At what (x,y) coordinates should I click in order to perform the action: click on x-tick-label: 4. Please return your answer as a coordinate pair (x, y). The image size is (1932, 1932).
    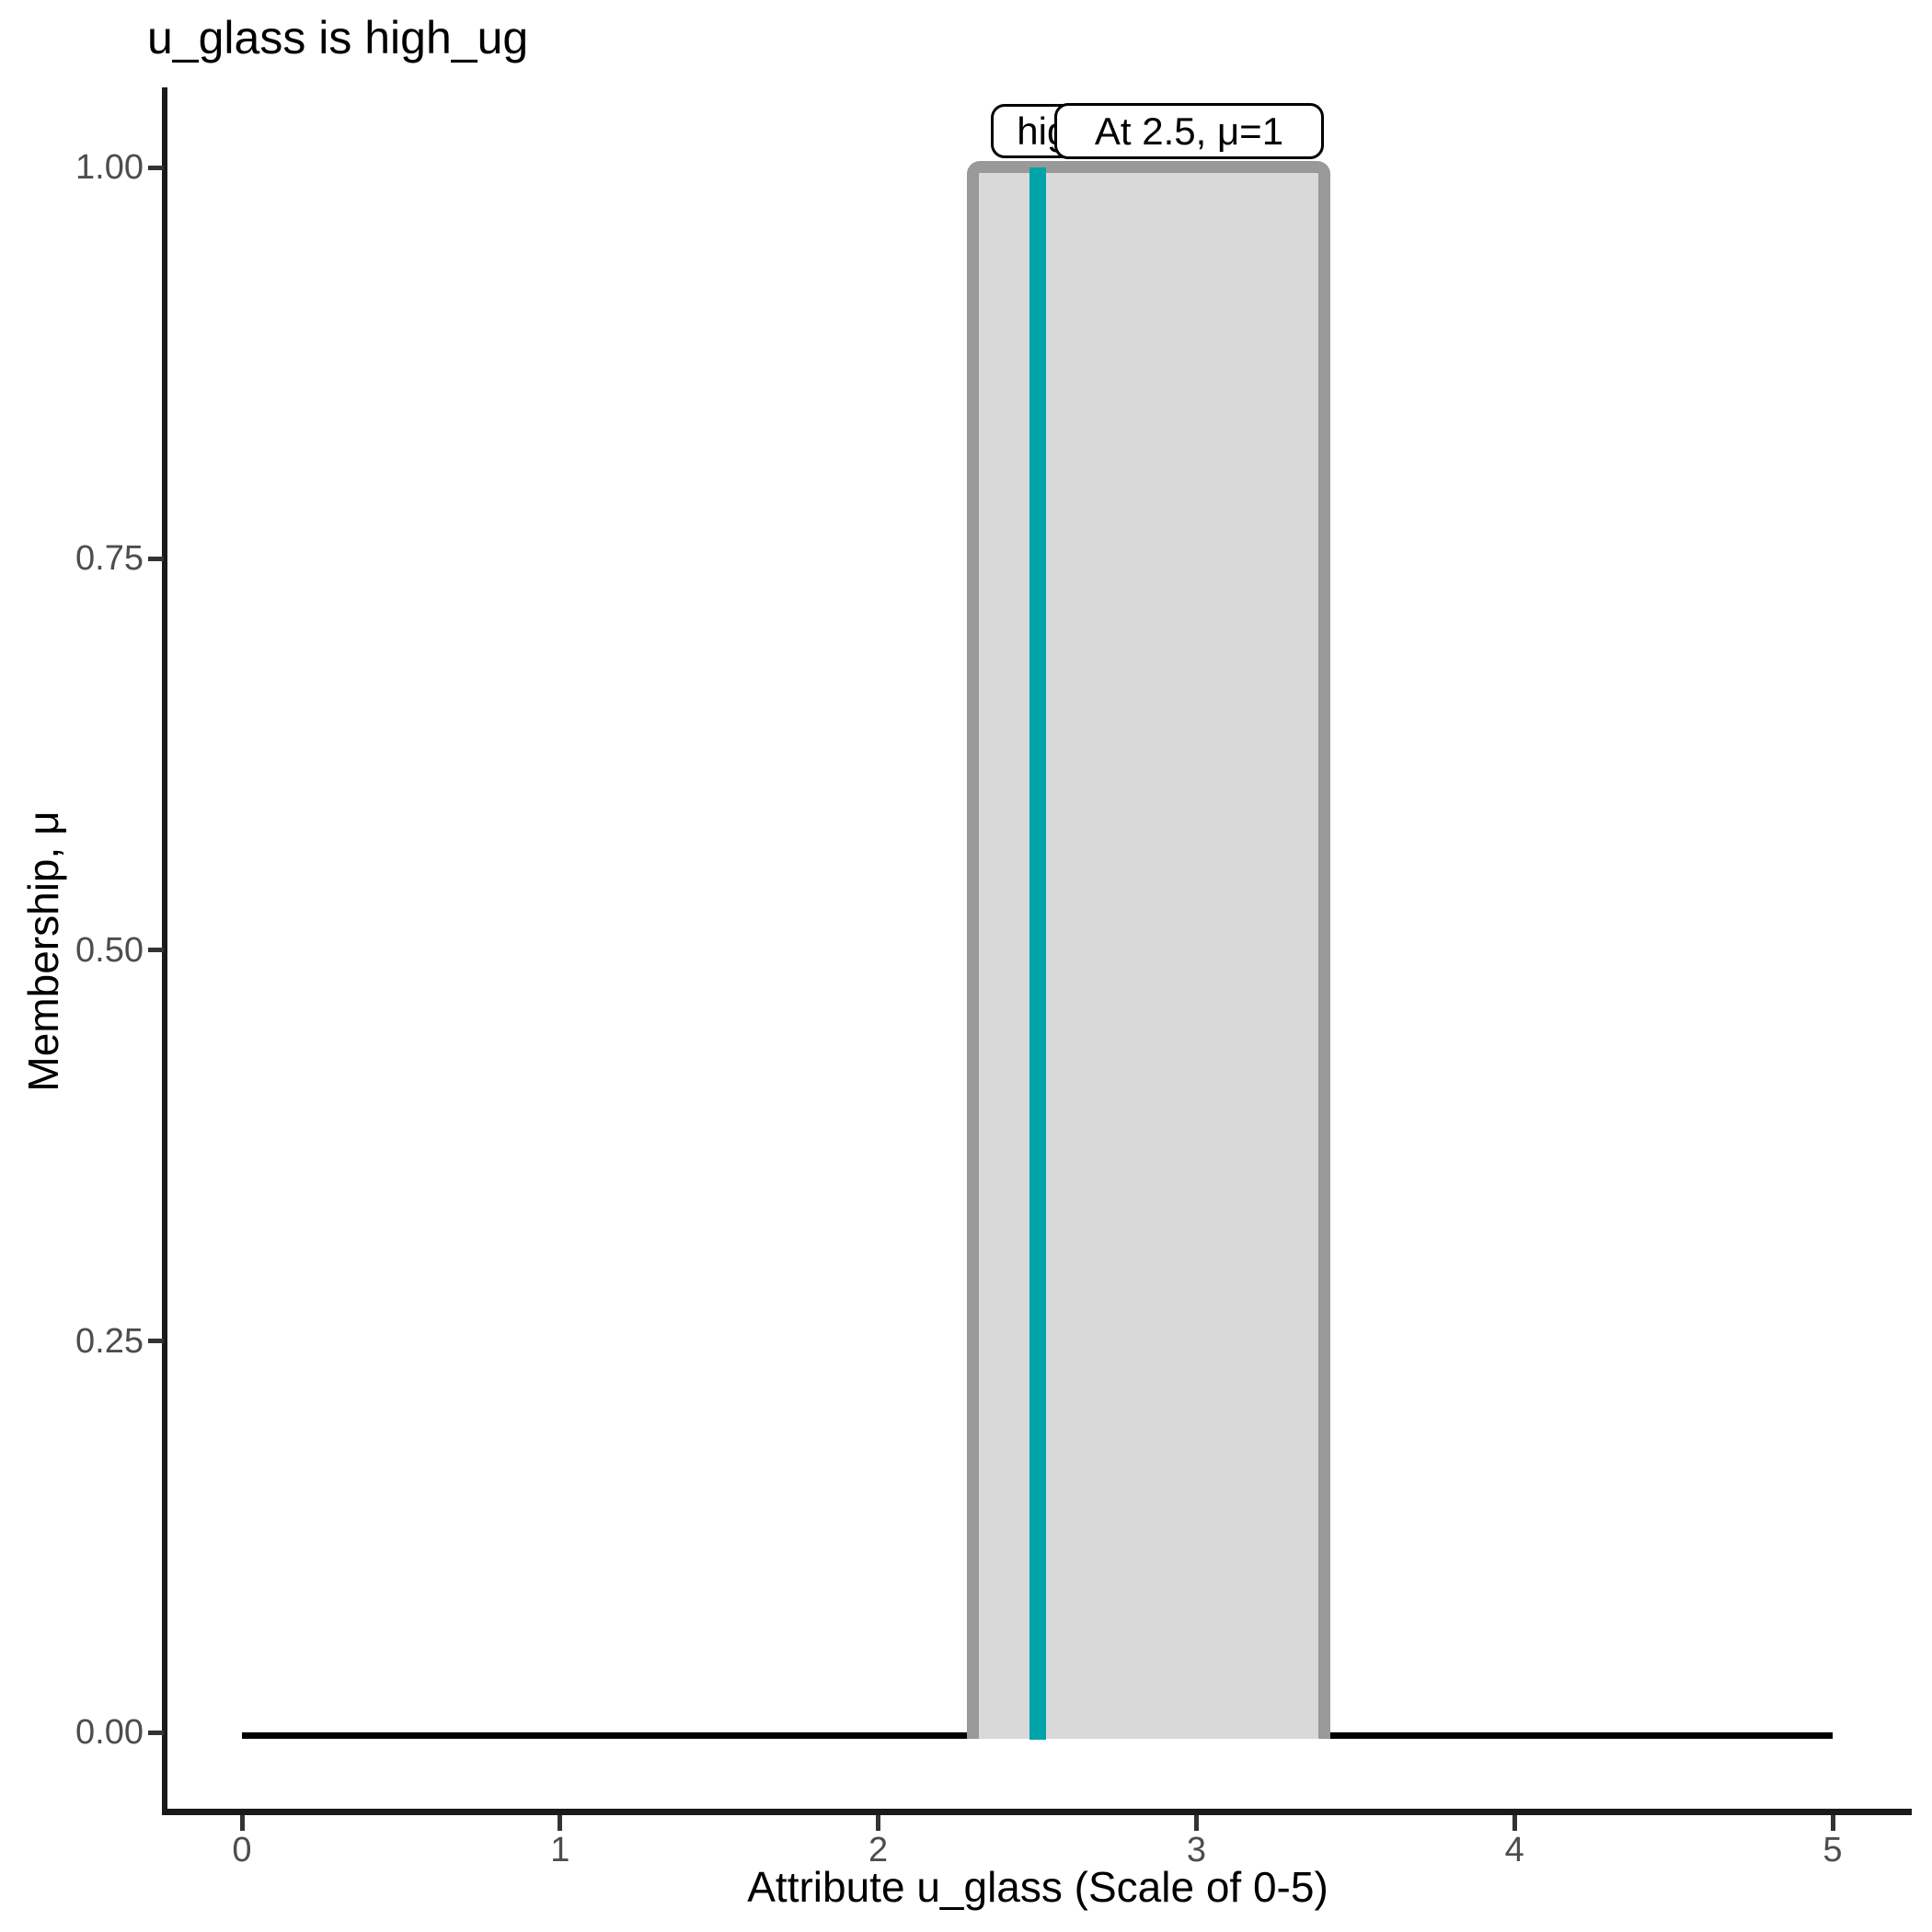
    Looking at the image, I should click on (1514, 1850).